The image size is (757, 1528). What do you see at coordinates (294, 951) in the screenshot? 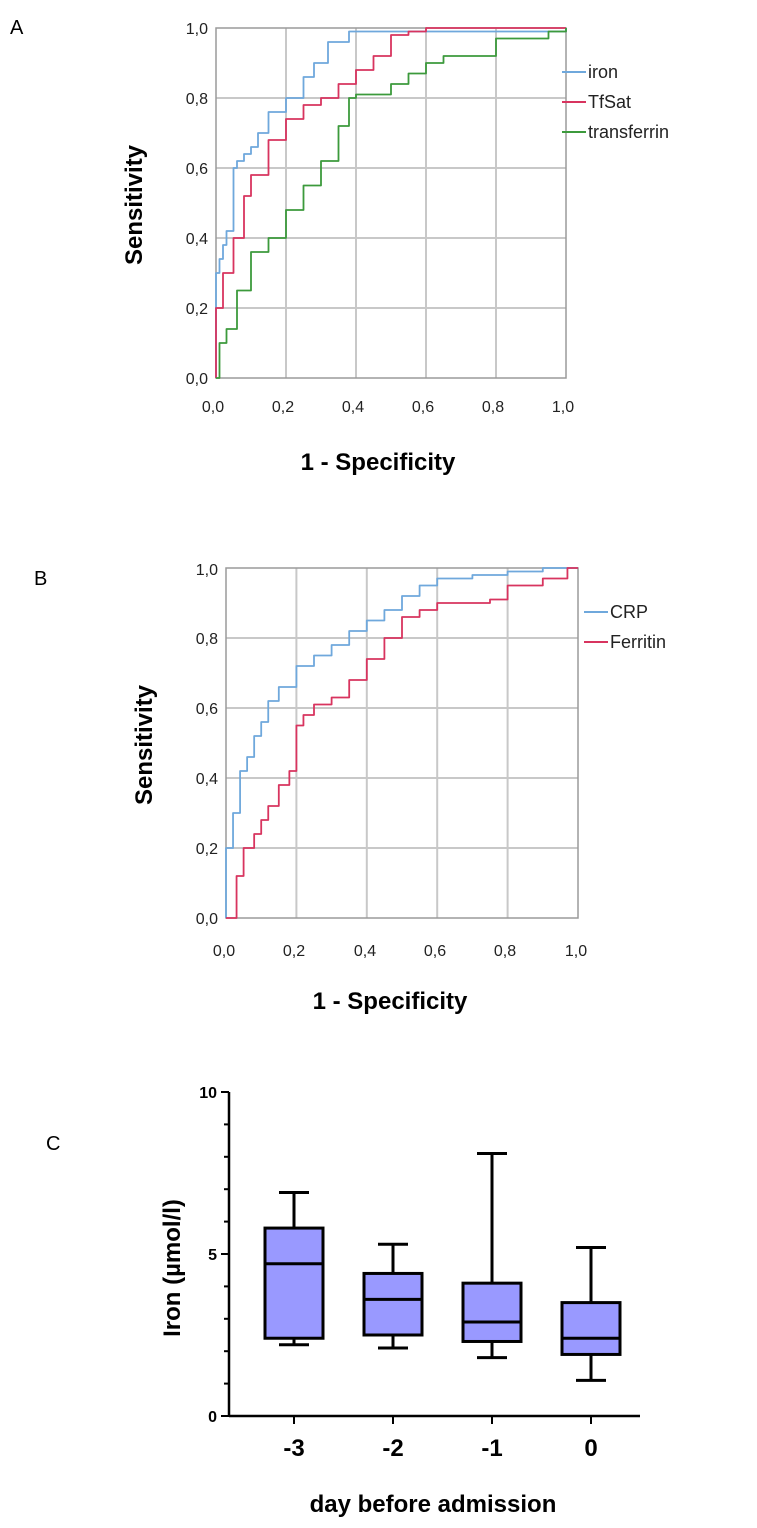
I see `panel-b-xtick-1: 0,2` at bounding box center [294, 951].